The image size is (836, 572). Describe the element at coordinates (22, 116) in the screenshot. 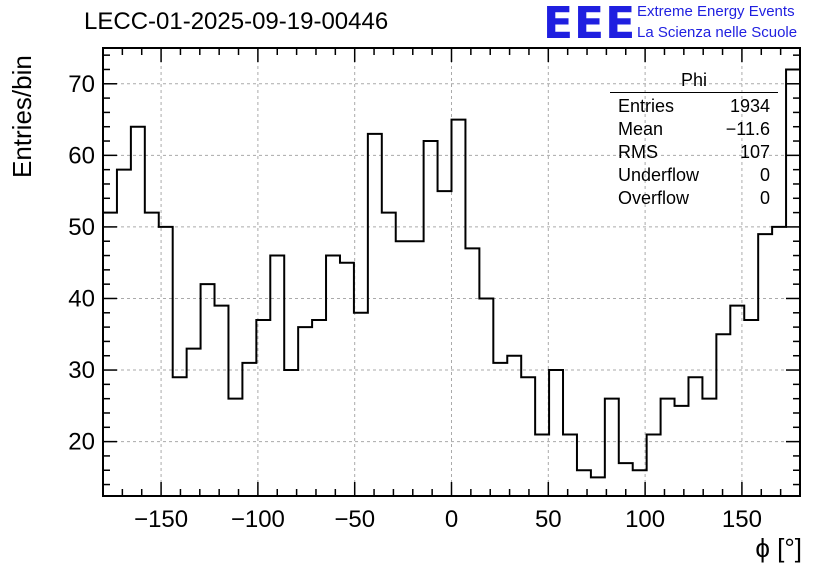

I see `y-axis-label: Entries/bin` at that location.